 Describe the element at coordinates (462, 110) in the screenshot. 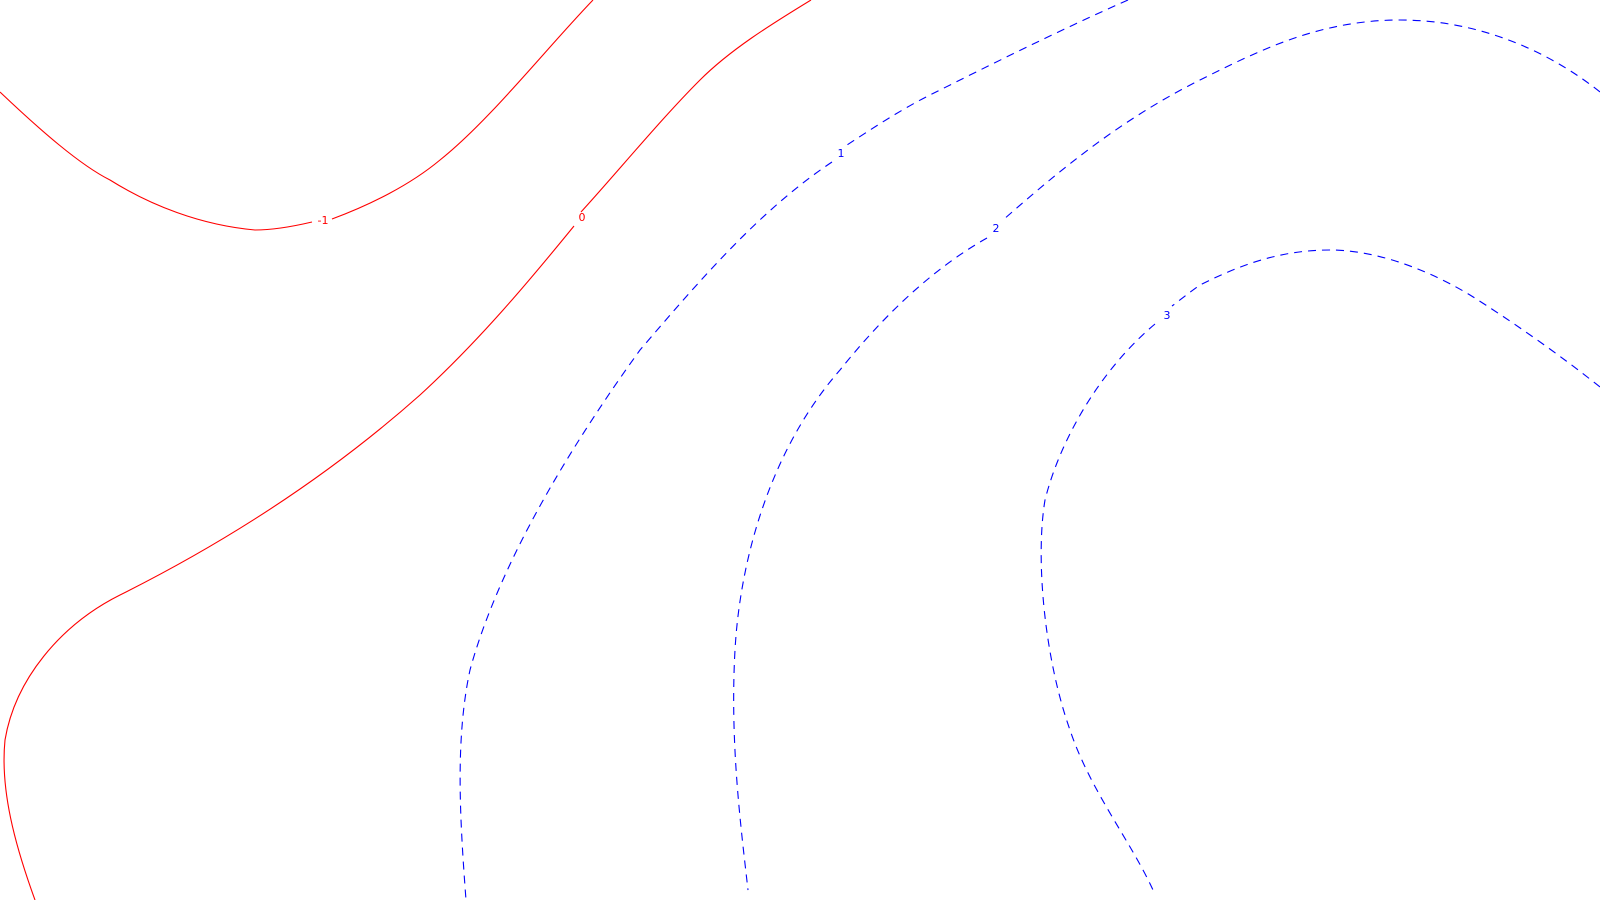

I see `contour-line-minus-1-continued` at that location.